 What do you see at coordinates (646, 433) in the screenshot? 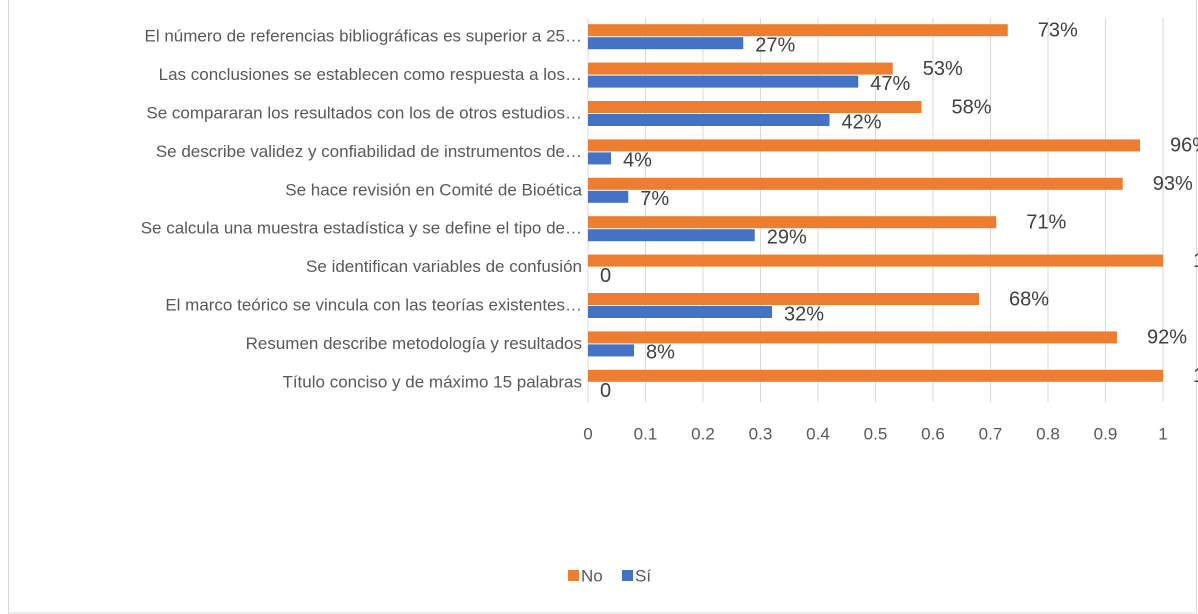
I see `x-tick-label: 0.1` at bounding box center [646, 433].